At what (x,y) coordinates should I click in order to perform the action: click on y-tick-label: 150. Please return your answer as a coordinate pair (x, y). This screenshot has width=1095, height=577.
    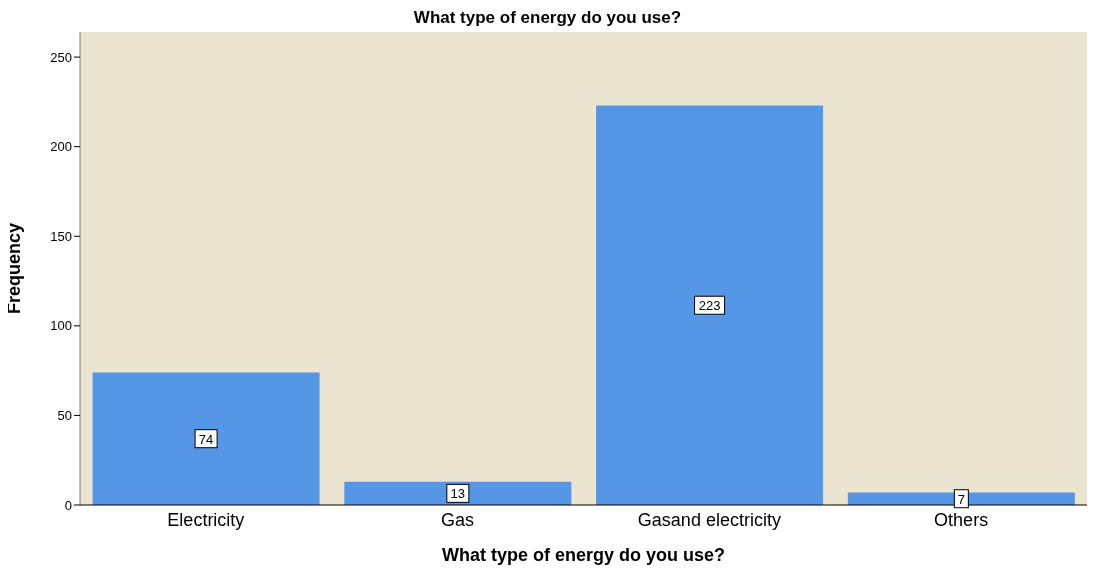
    Looking at the image, I should click on (61, 236).